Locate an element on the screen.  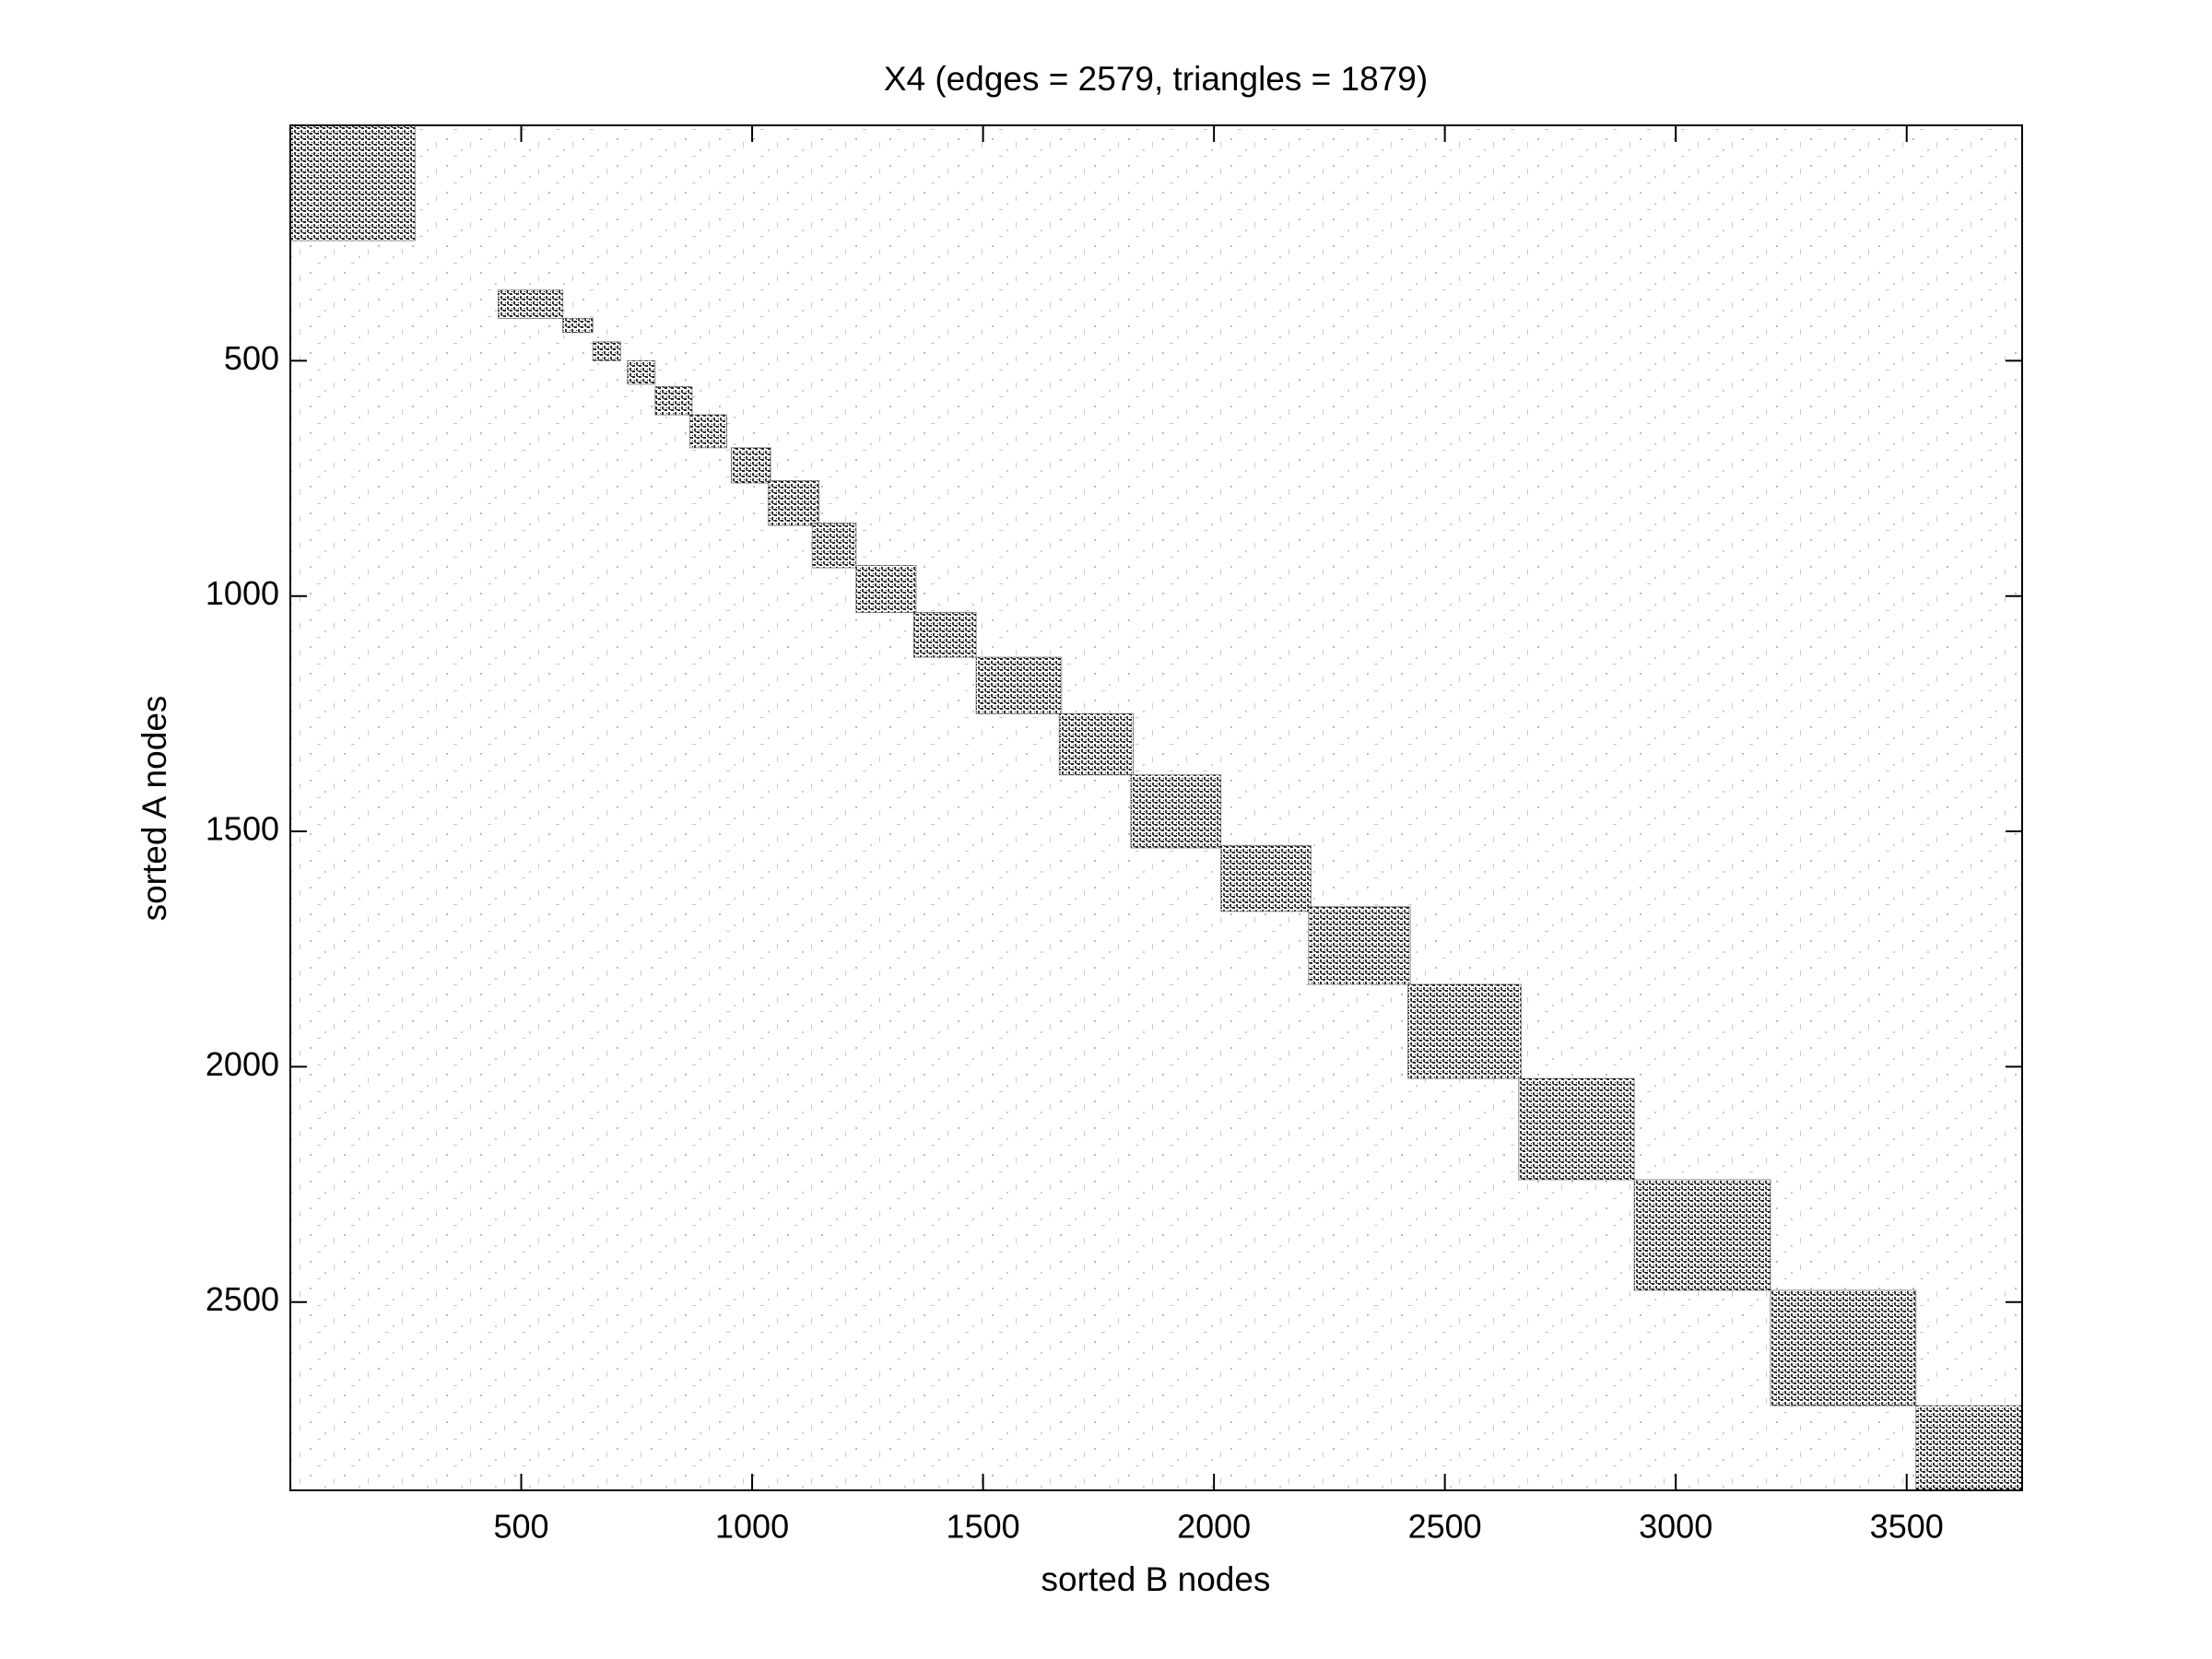
chart-title: X4 (edges = 2579, triangles = 1879) is located at coordinates (1156, 79).